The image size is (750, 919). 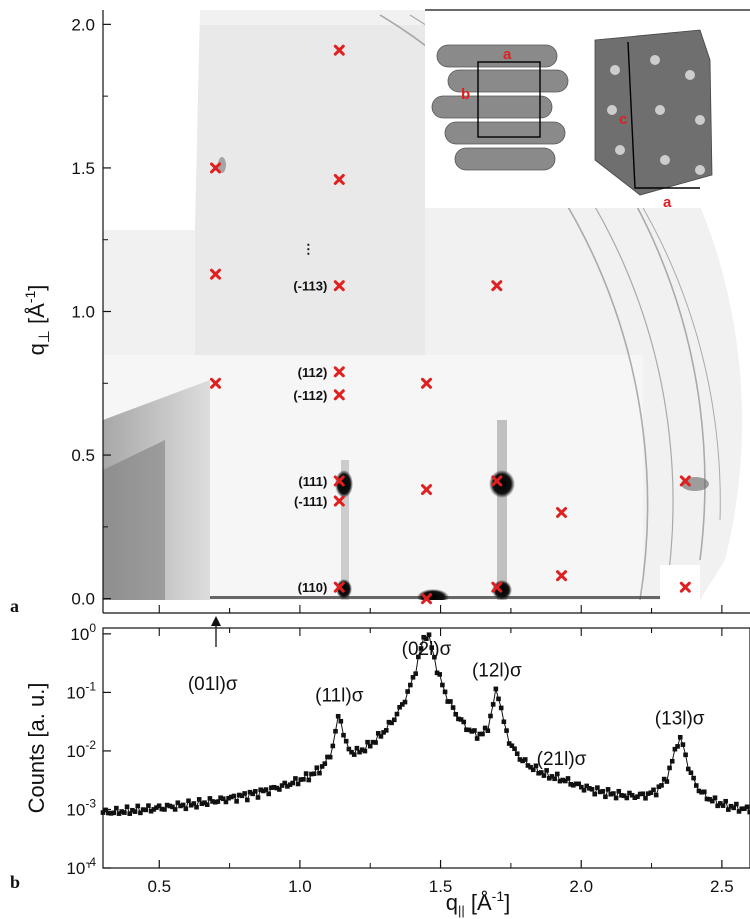 What do you see at coordinates (81, 690) in the screenshot?
I see `y-tick-label: 10⁻¹` at bounding box center [81, 690].